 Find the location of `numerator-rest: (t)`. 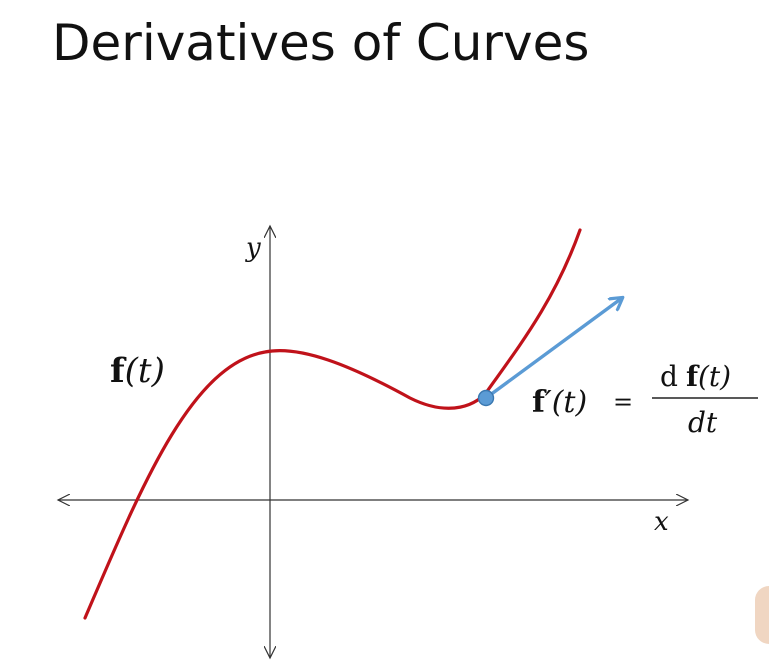

numerator-rest: (t) is located at coordinates (714, 376).